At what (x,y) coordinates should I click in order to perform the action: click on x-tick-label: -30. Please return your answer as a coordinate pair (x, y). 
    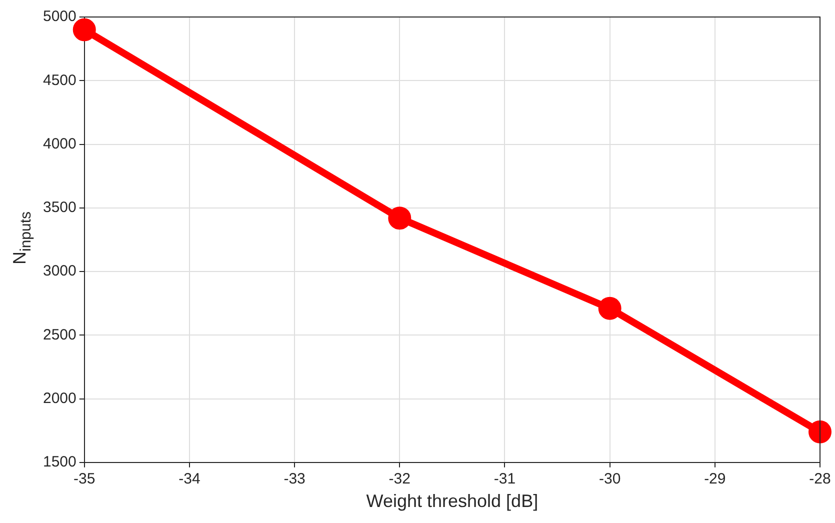
    Looking at the image, I should click on (609, 479).